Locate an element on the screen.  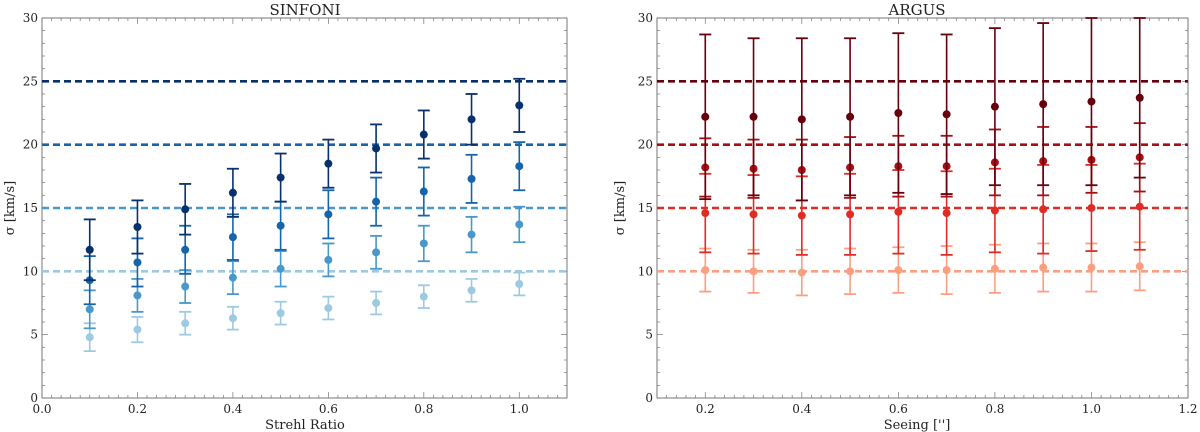
sinfoni-x-axis-label: Strehl Ratio is located at coordinates (305, 425).